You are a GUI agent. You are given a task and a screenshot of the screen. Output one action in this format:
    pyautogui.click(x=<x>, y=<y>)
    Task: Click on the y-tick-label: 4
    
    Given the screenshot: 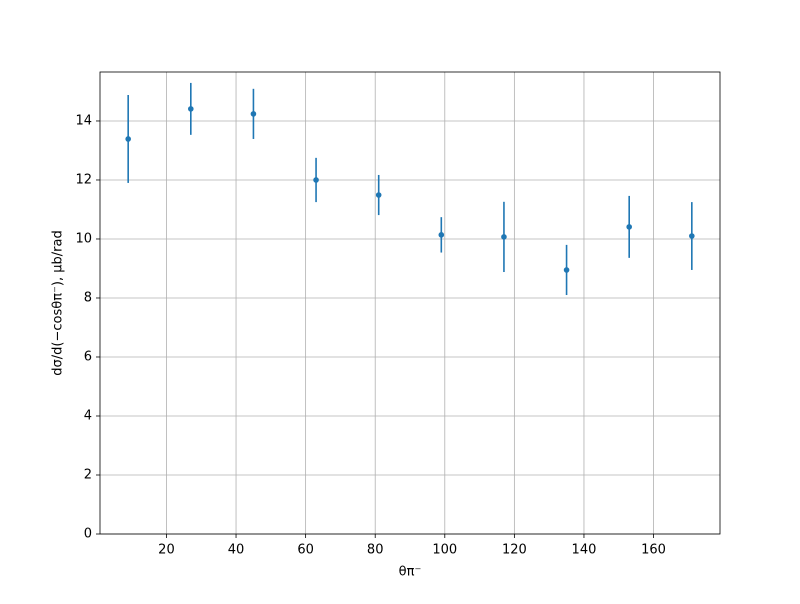 What is the action you would take?
    pyautogui.click(x=88, y=415)
    